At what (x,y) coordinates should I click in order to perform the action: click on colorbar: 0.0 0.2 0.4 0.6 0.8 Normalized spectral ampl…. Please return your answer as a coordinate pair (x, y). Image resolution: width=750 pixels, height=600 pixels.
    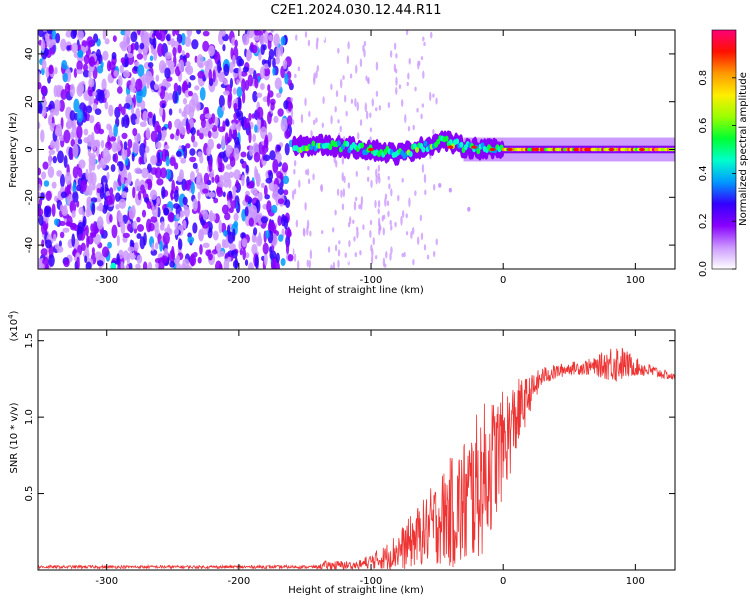
    Looking at the image, I should click on (723, 153).